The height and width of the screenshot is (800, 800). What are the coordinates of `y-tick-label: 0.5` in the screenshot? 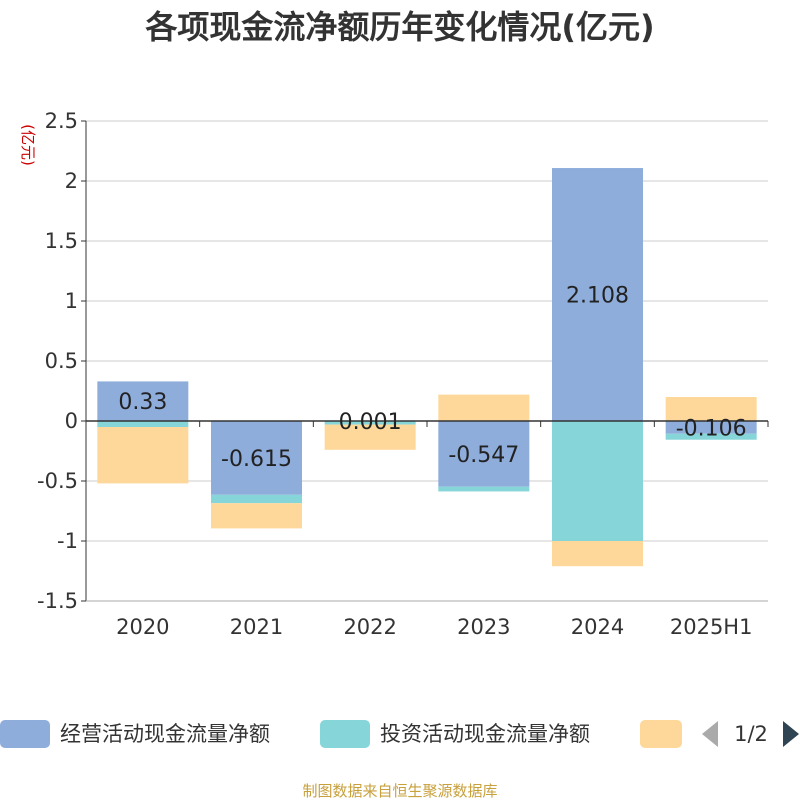 It's located at (61, 361).